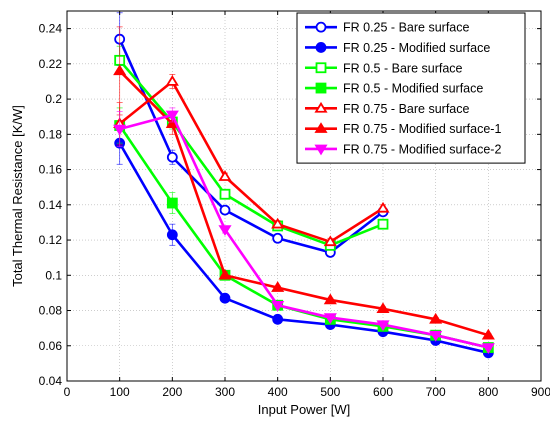 This screenshot has height=424, width=550. Describe the element at coordinates (51, 311) in the screenshot. I see `y-tick-label: 0.08` at that location.